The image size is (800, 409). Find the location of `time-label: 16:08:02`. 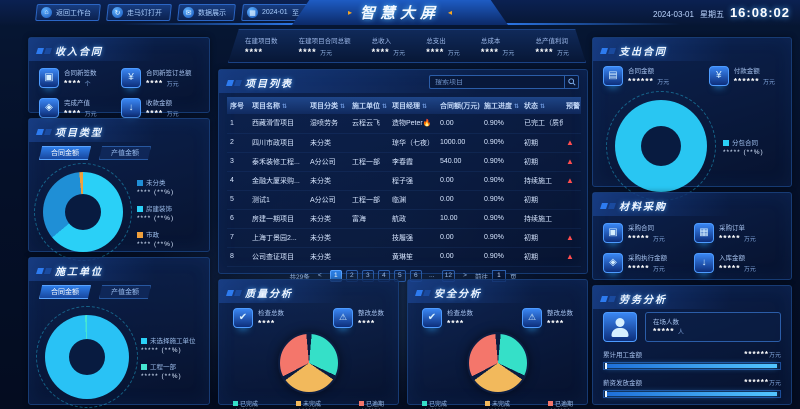

time-label: 16:08:02 is located at coordinates (759, 12).